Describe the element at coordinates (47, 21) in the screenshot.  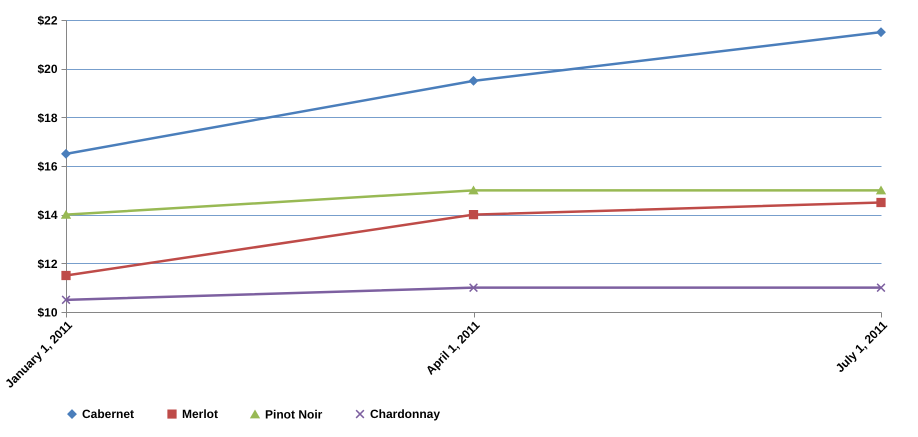
I see `y-tick-label: $22` at that location.